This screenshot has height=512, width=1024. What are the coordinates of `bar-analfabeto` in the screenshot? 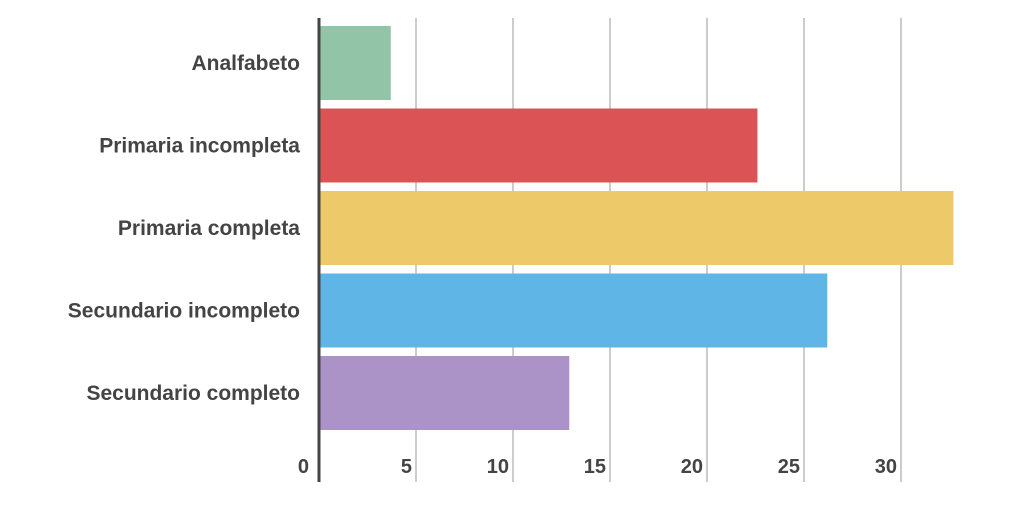 It's located at (355, 63).